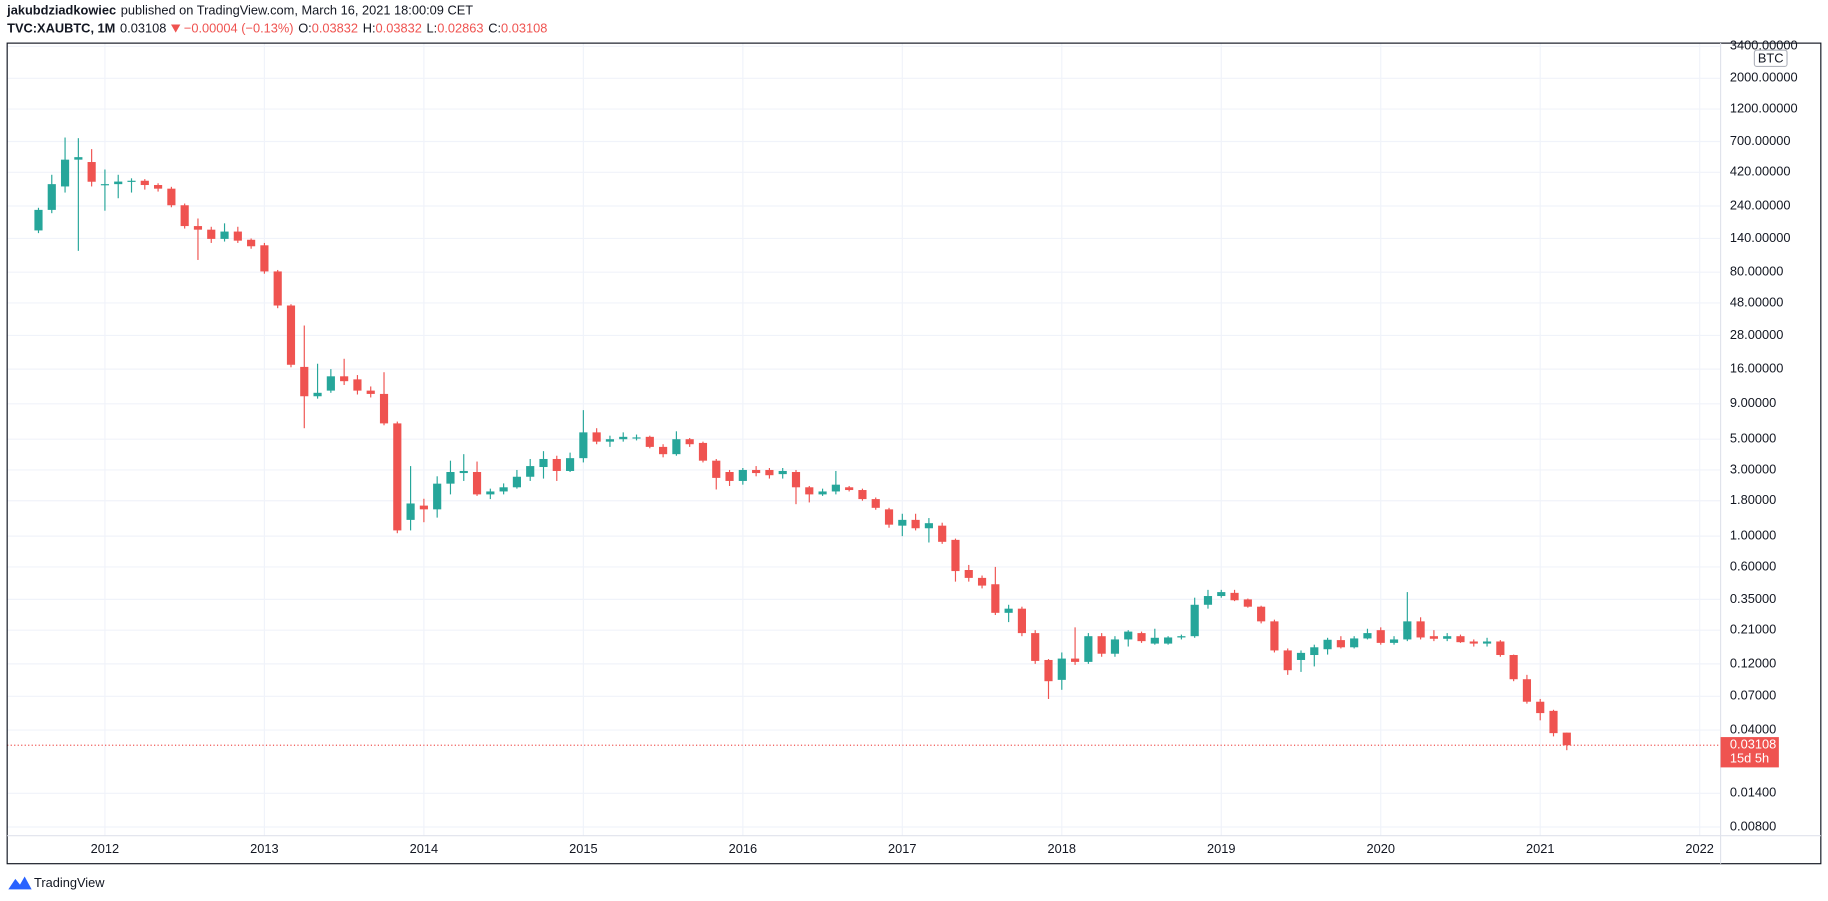 Image resolution: width=1828 pixels, height=901 pixels. Describe the element at coordinates (1753, 662) in the screenshot. I see `y-tick-label: 0.12000` at that location.